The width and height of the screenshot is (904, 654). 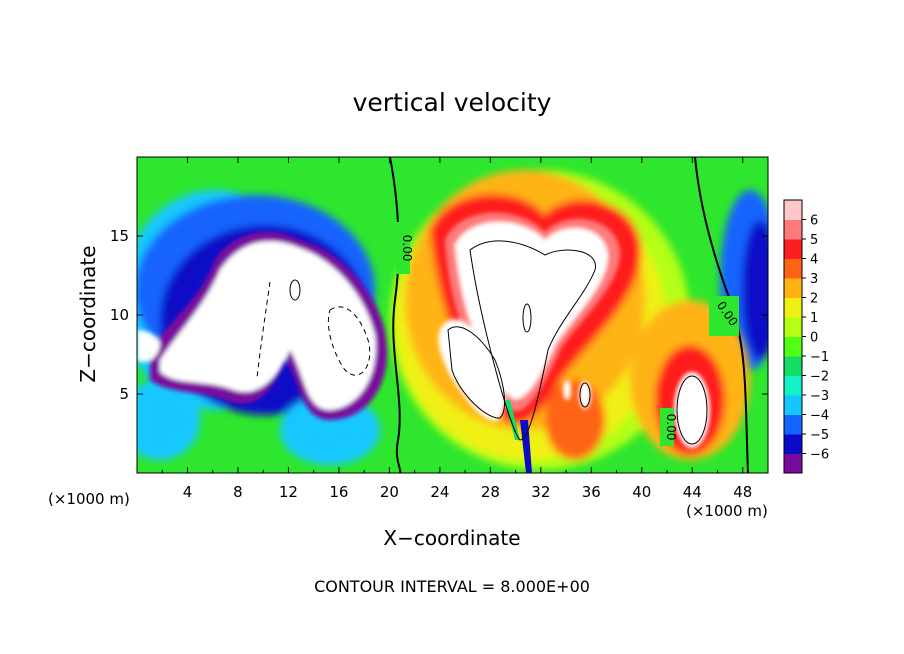 I want to click on chart-title: vertical velocity, so click(x=452, y=102).